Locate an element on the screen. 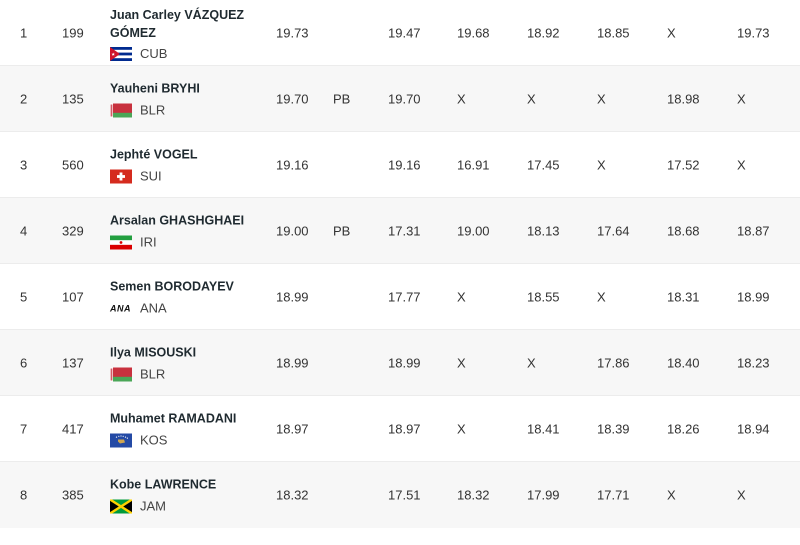  attempt-5-cell: 18.40 is located at coordinates (683, 362).